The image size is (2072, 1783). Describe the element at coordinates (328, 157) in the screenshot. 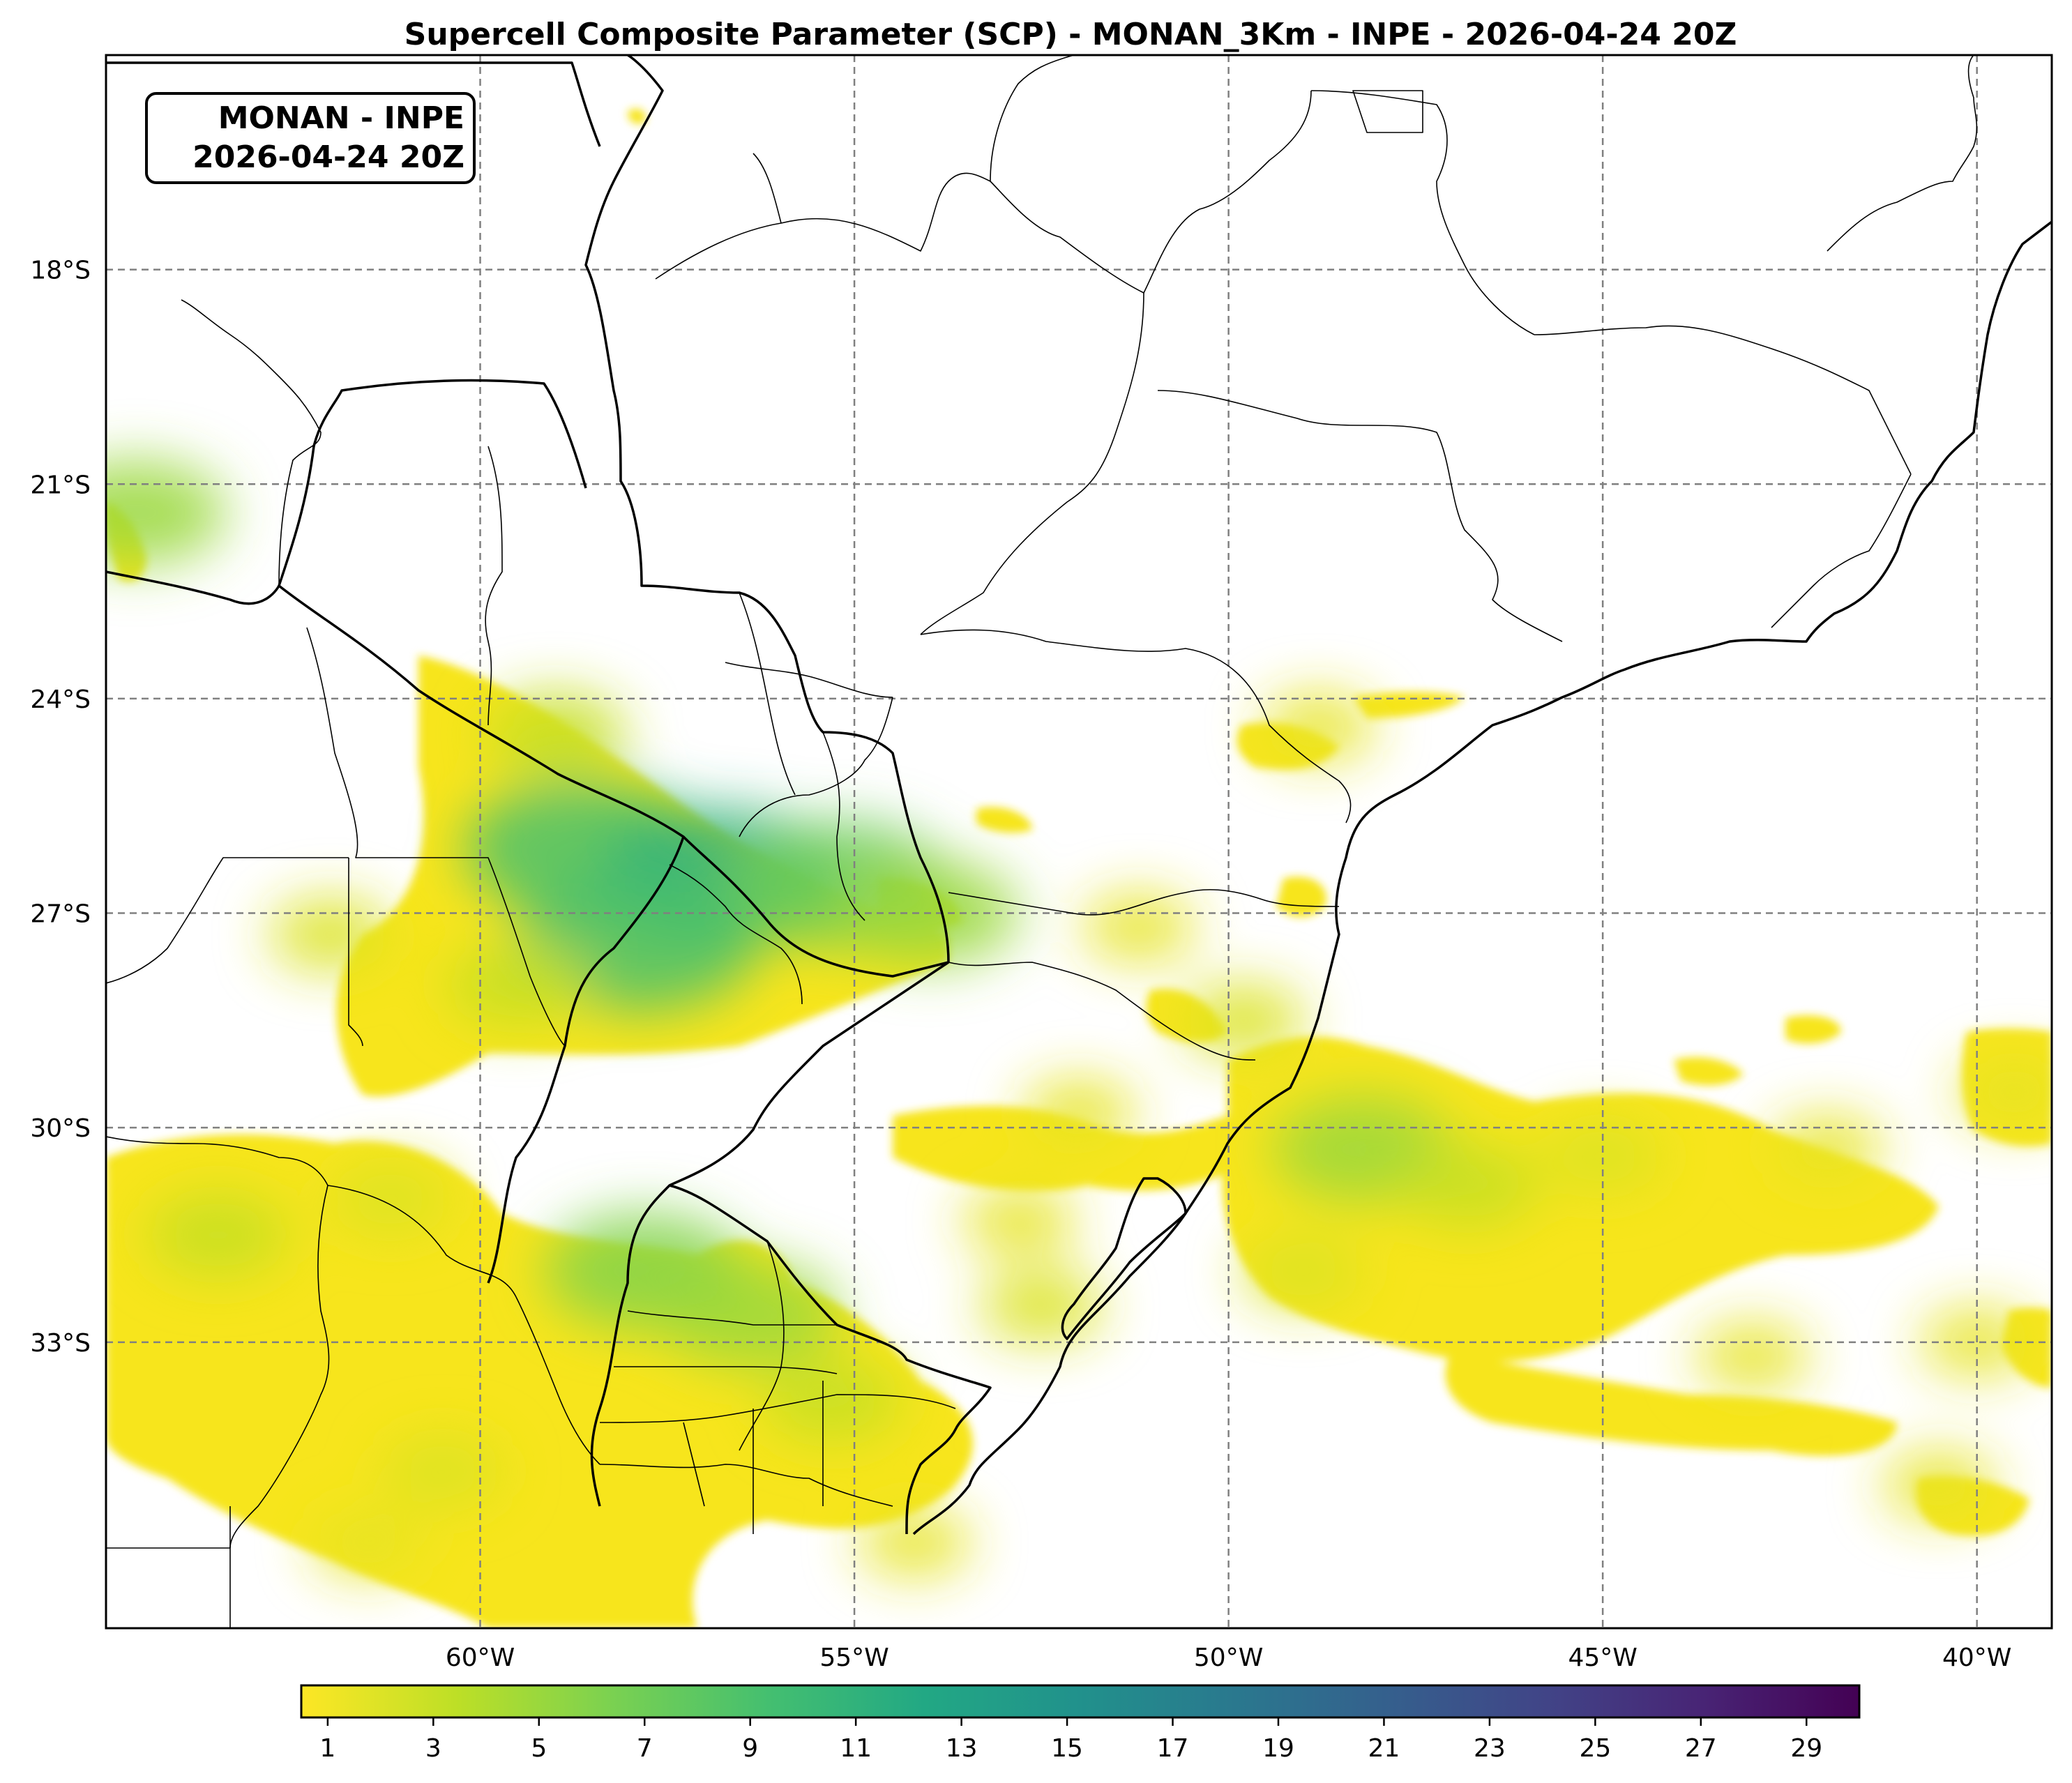

I see `info-box-line2: 2026-04-24 20Z` at that location.